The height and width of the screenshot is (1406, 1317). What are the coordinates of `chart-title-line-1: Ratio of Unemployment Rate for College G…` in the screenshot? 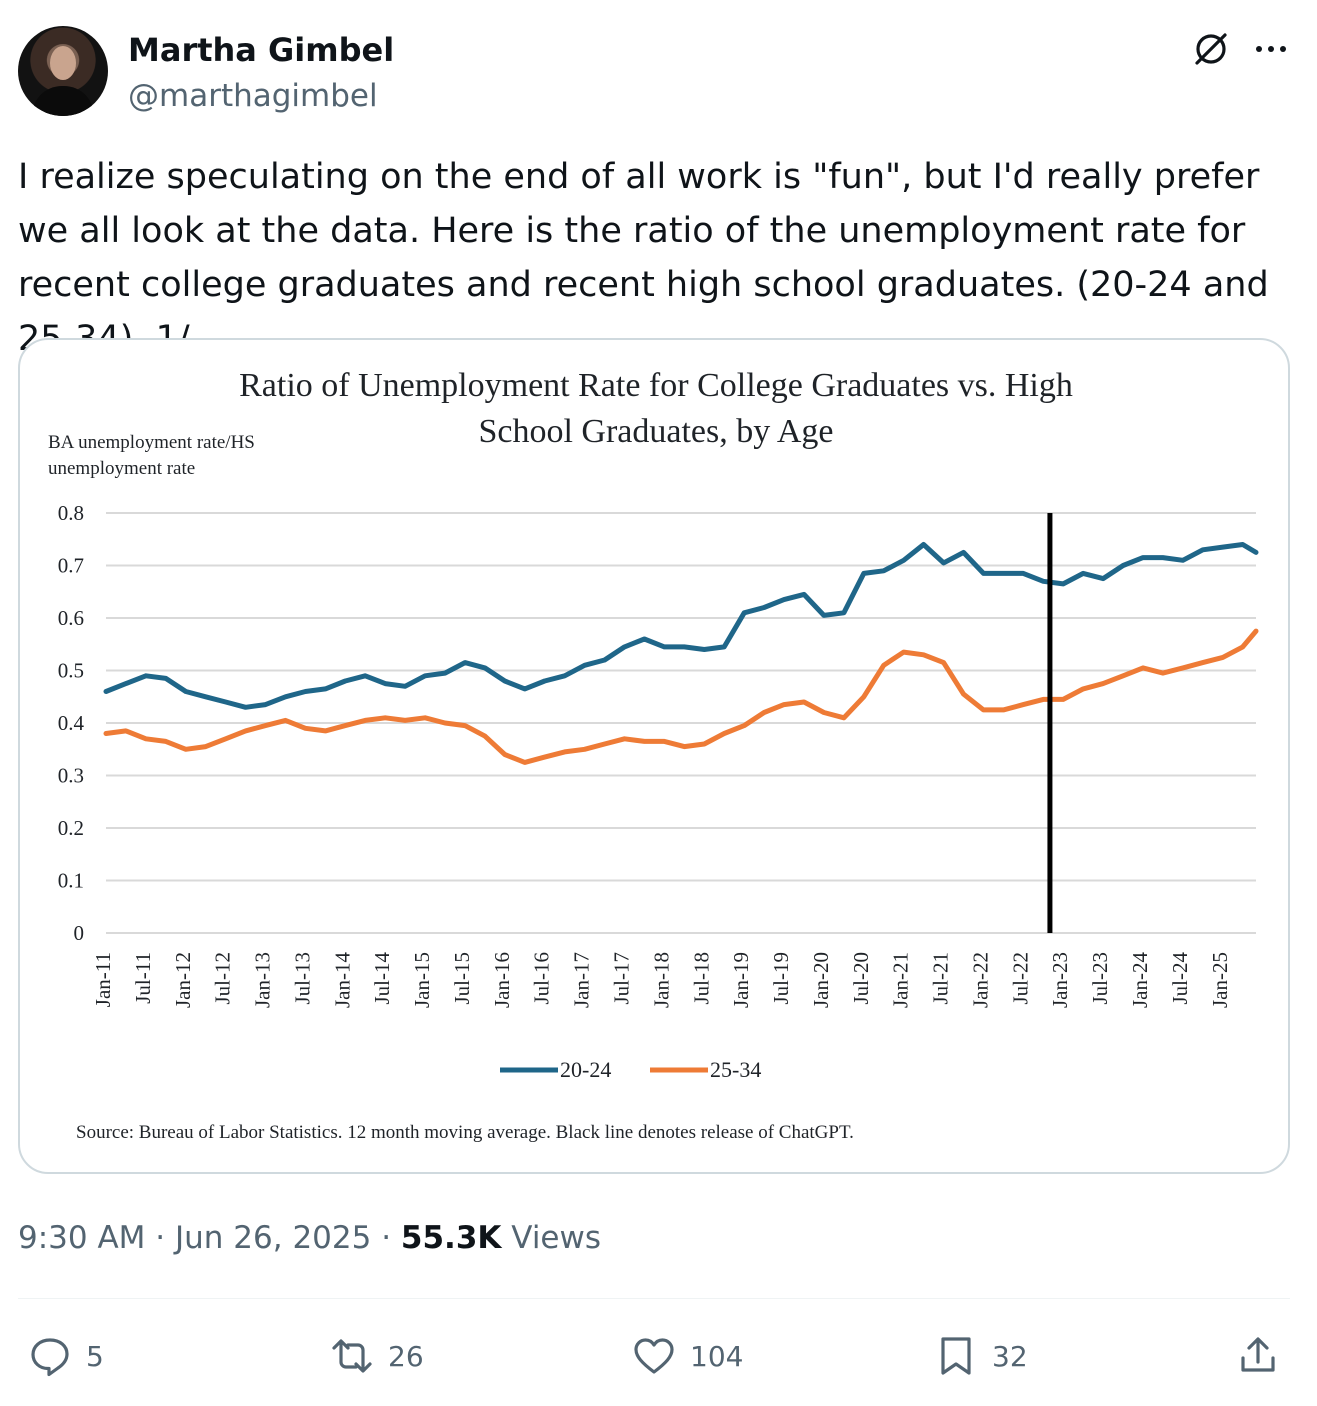 It's located at (656, 385).